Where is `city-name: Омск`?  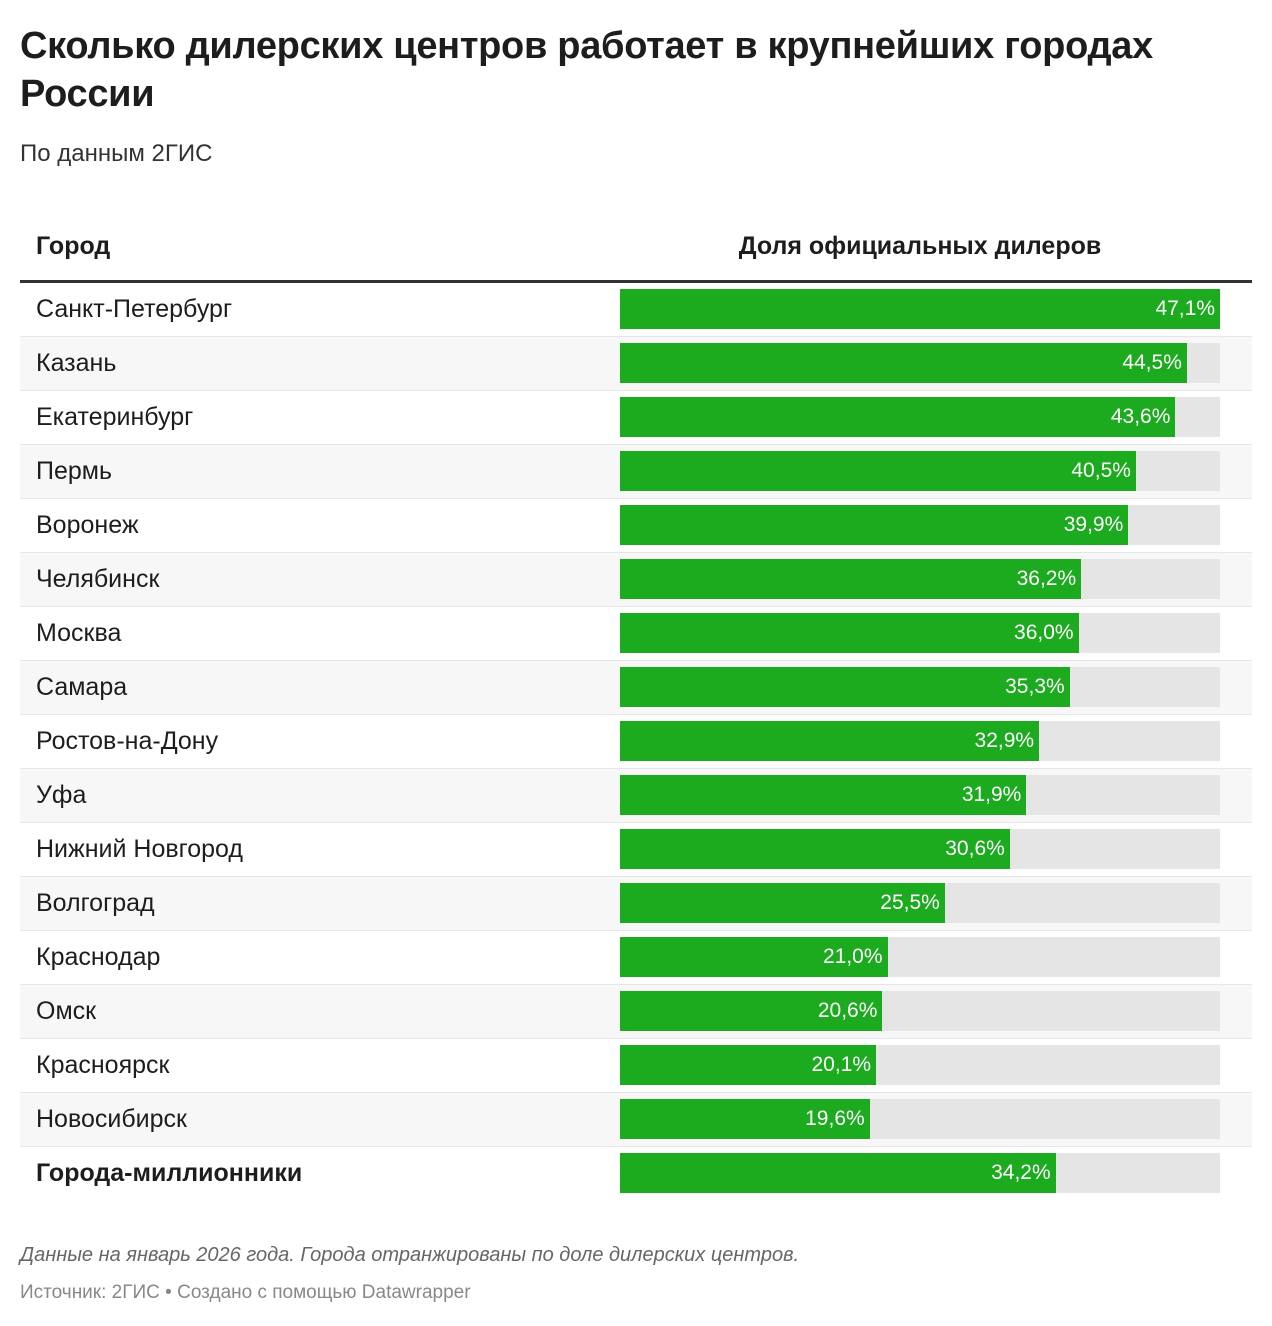 city-name: Омск is located at coordinates (66, 1011).